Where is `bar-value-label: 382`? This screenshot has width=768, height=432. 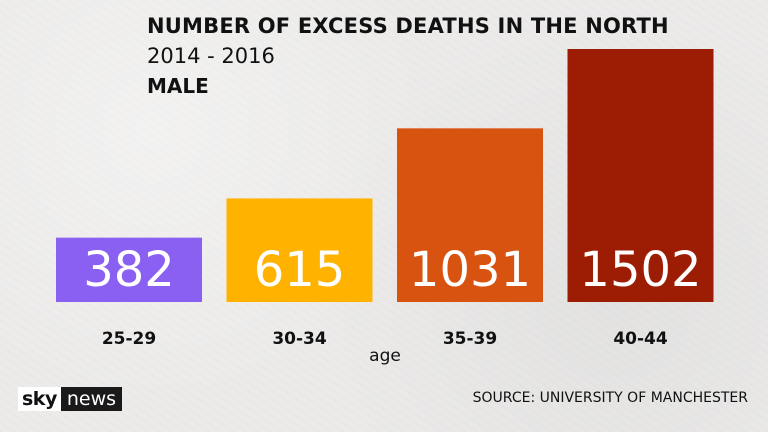 bar-value-label: 382 is located at coordinates (129, 270).